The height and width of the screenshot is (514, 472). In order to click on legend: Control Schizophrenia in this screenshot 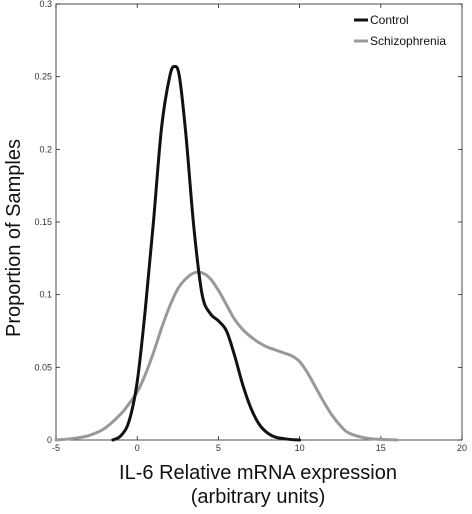, I will do `click(400, 30)`.